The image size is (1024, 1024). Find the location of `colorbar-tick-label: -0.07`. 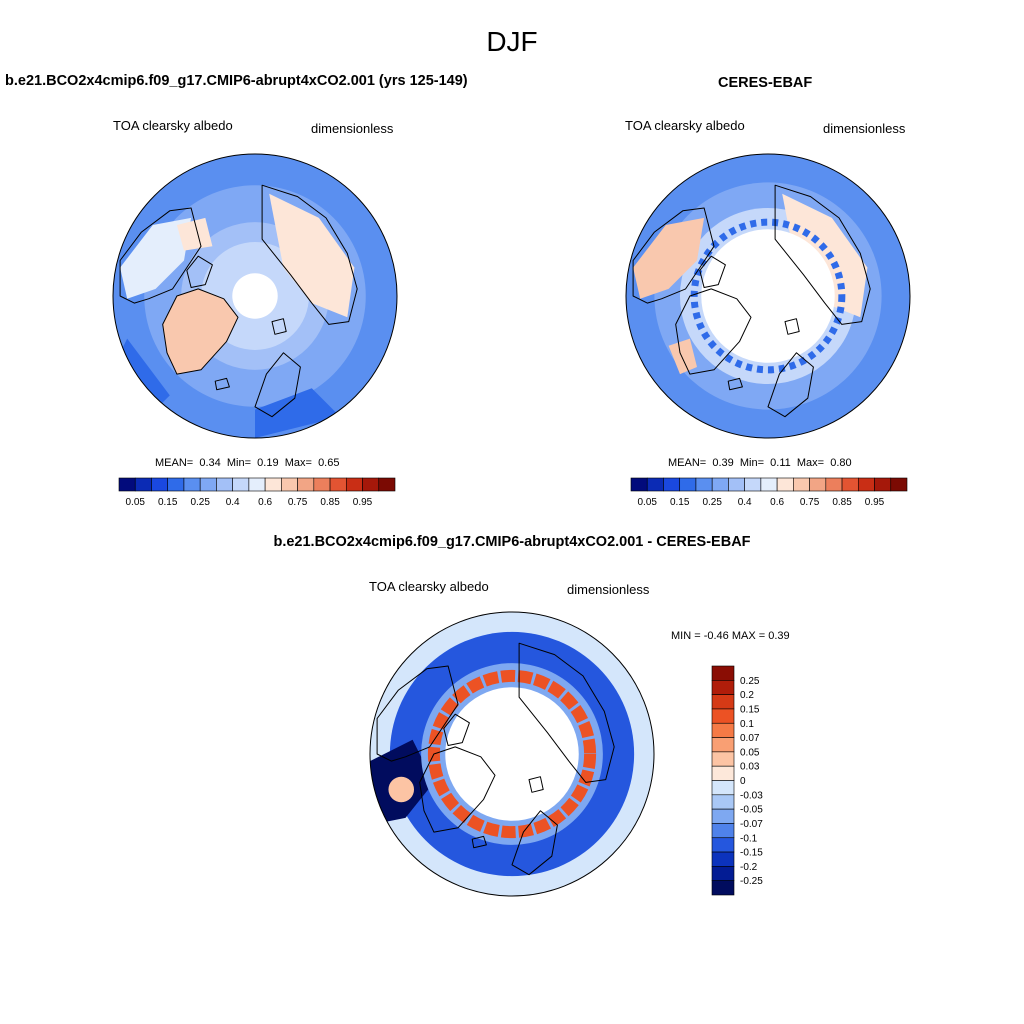

colorbar-tick-label: -0.07 is located at coordinates (751, 824).